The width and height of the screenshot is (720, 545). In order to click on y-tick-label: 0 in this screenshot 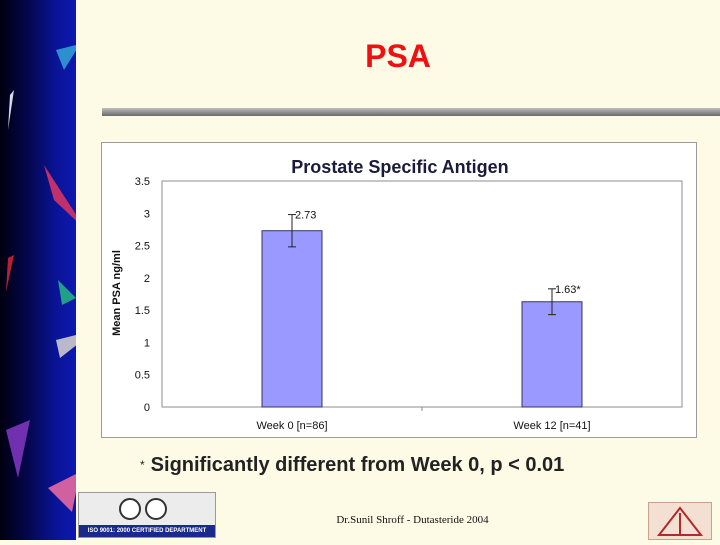, I will do `click(147, 408)`.